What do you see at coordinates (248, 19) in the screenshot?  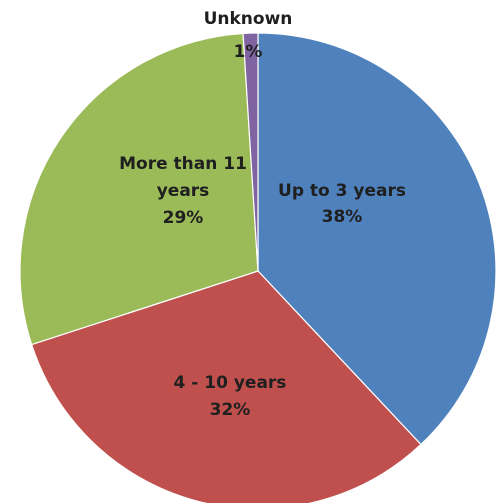 I see `pie-category-label-unknown: Unknown` at bounding box center [248, 19].